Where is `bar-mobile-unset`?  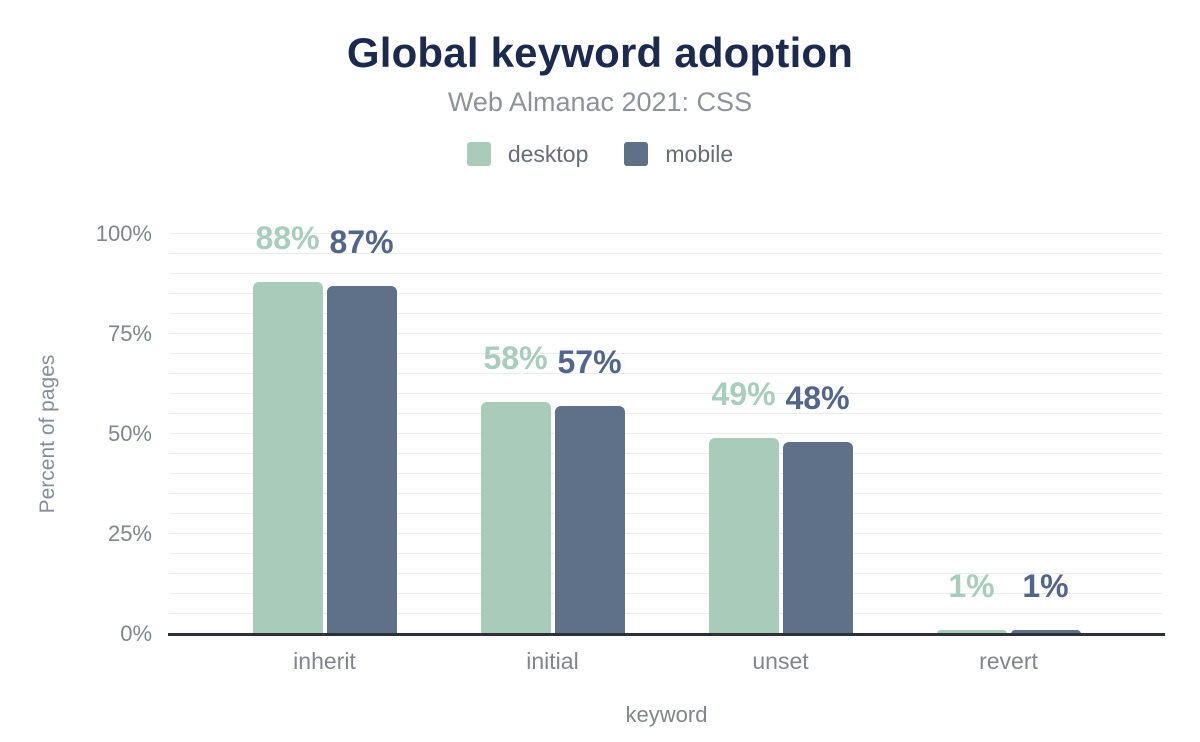 bar-mobile-unset is located at coordinates (817, 538).